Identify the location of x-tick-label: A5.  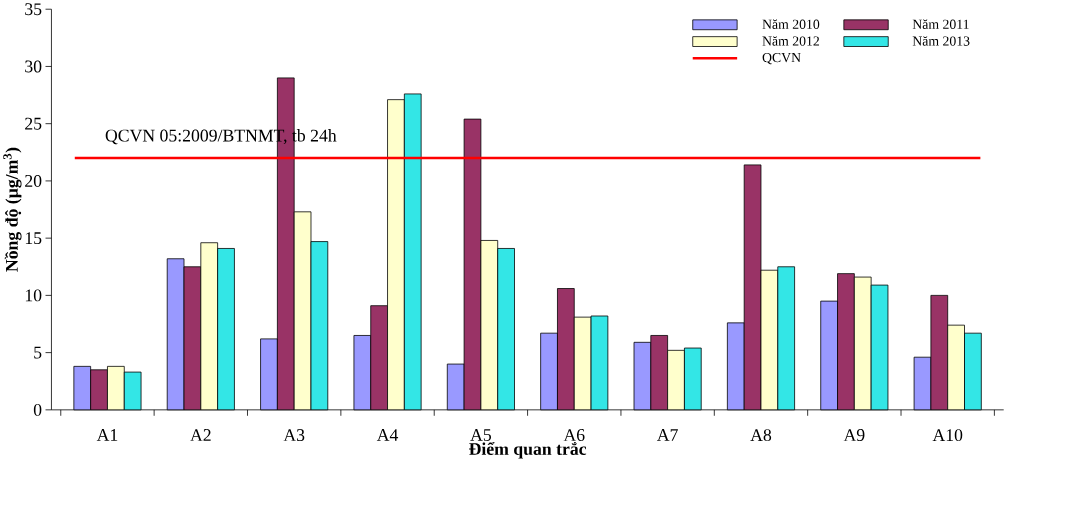
(481, 434).